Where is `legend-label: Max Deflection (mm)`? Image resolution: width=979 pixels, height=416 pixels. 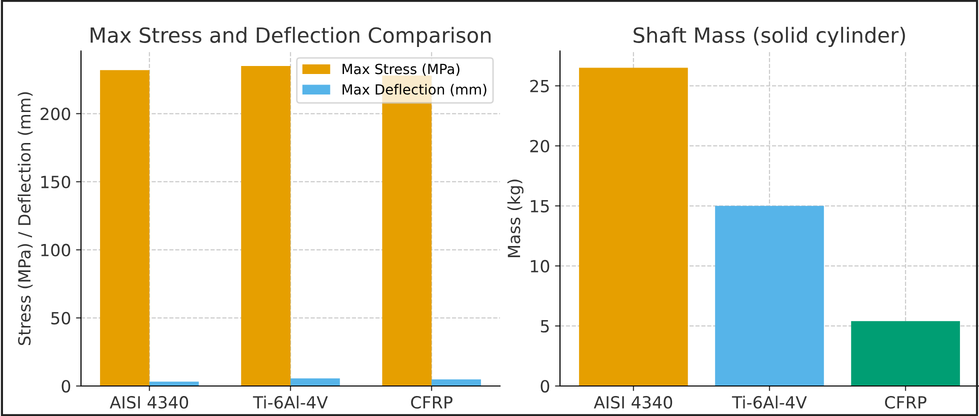 legend-label: Max Deflection (mm) is located at coordinates (414, 90).